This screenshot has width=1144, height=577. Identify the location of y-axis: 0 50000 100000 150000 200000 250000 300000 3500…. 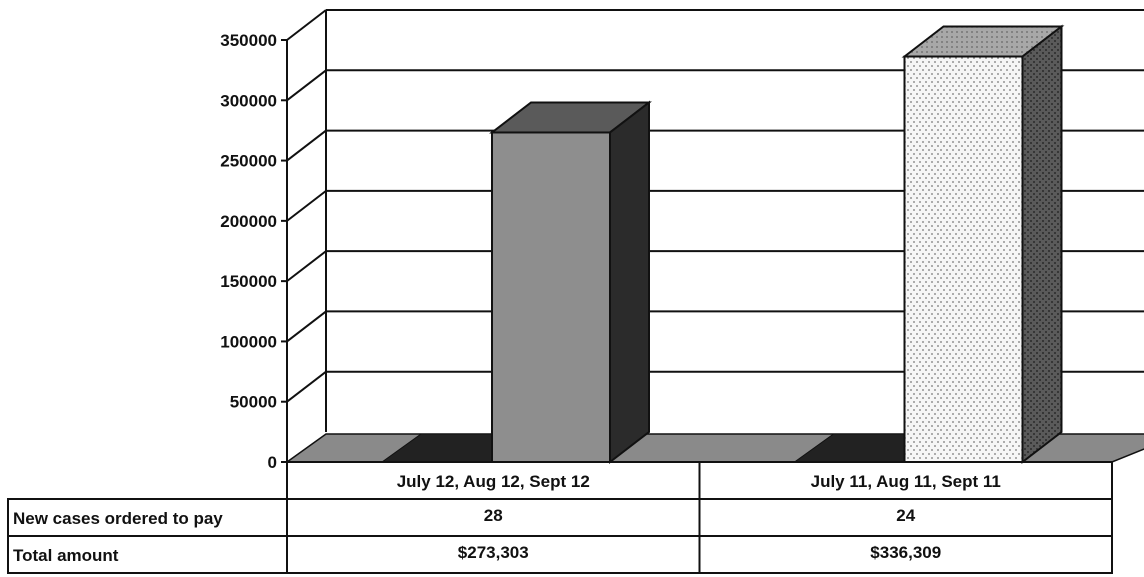
(253, 251).